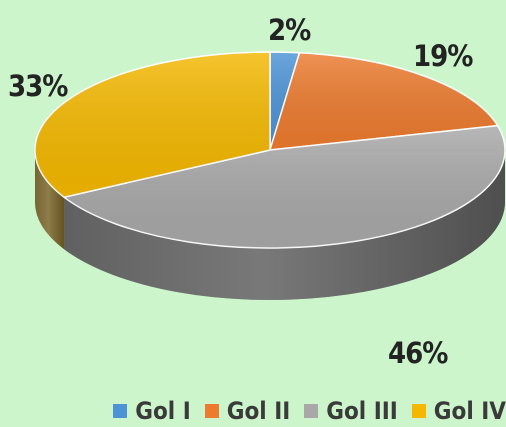 The width and height of the screenshot is (506, 427). Describe the element at coordinates (289, 30) in the screenshot. I see `data-label-gol-i: 2%` at that location.